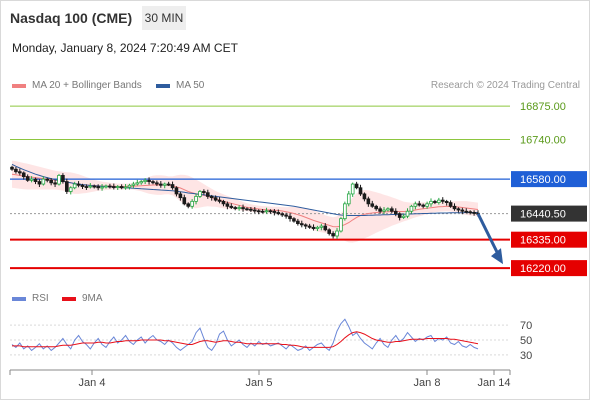 The image size is (590, 400). Describe the element at coordinates (497, 256) in the screenshot. I see `forecast-arrow-head` at that location.